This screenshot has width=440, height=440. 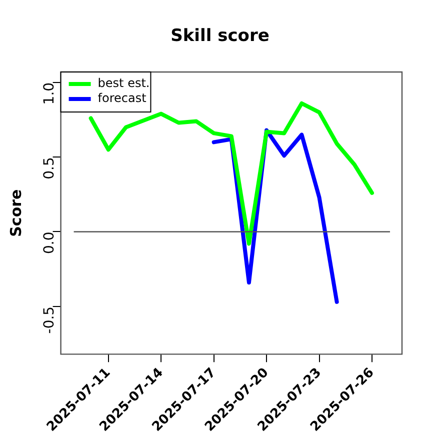 What do you see at coordinates (49, 320) in the screenshot?
I see `y-tick-label: -0.5` at bounding box center [49, 320].